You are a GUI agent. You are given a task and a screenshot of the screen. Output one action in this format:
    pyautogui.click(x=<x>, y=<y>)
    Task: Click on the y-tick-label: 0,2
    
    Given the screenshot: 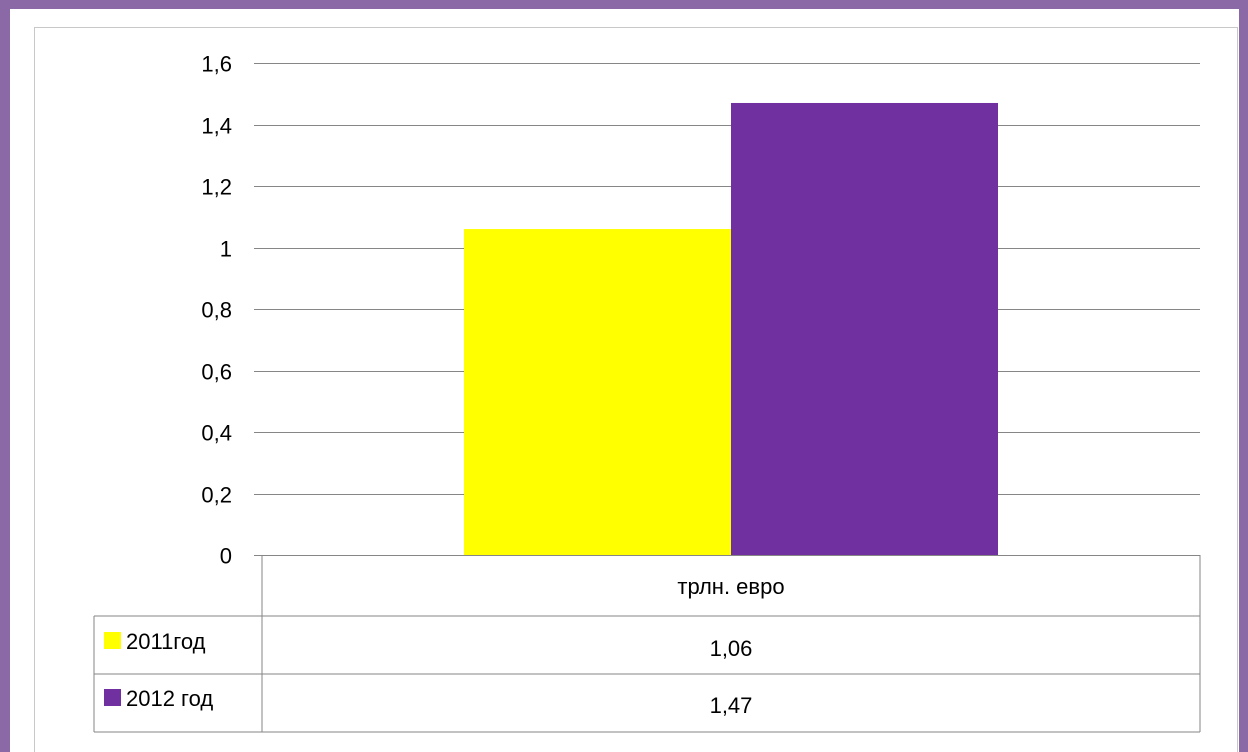 What is the action you would take?
    pyautogui.click(x=216, y=495)
    